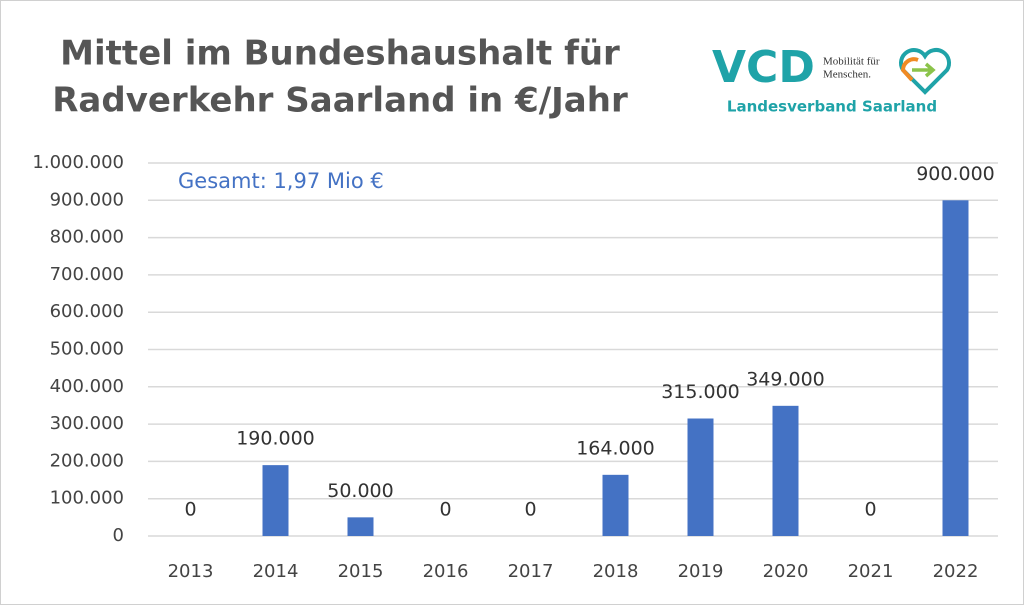 The image size is (1024, 605). Describe the element at coordinates (78, 162) in the screenshot. I see `y-tick-label: 1.000.000` at that location.